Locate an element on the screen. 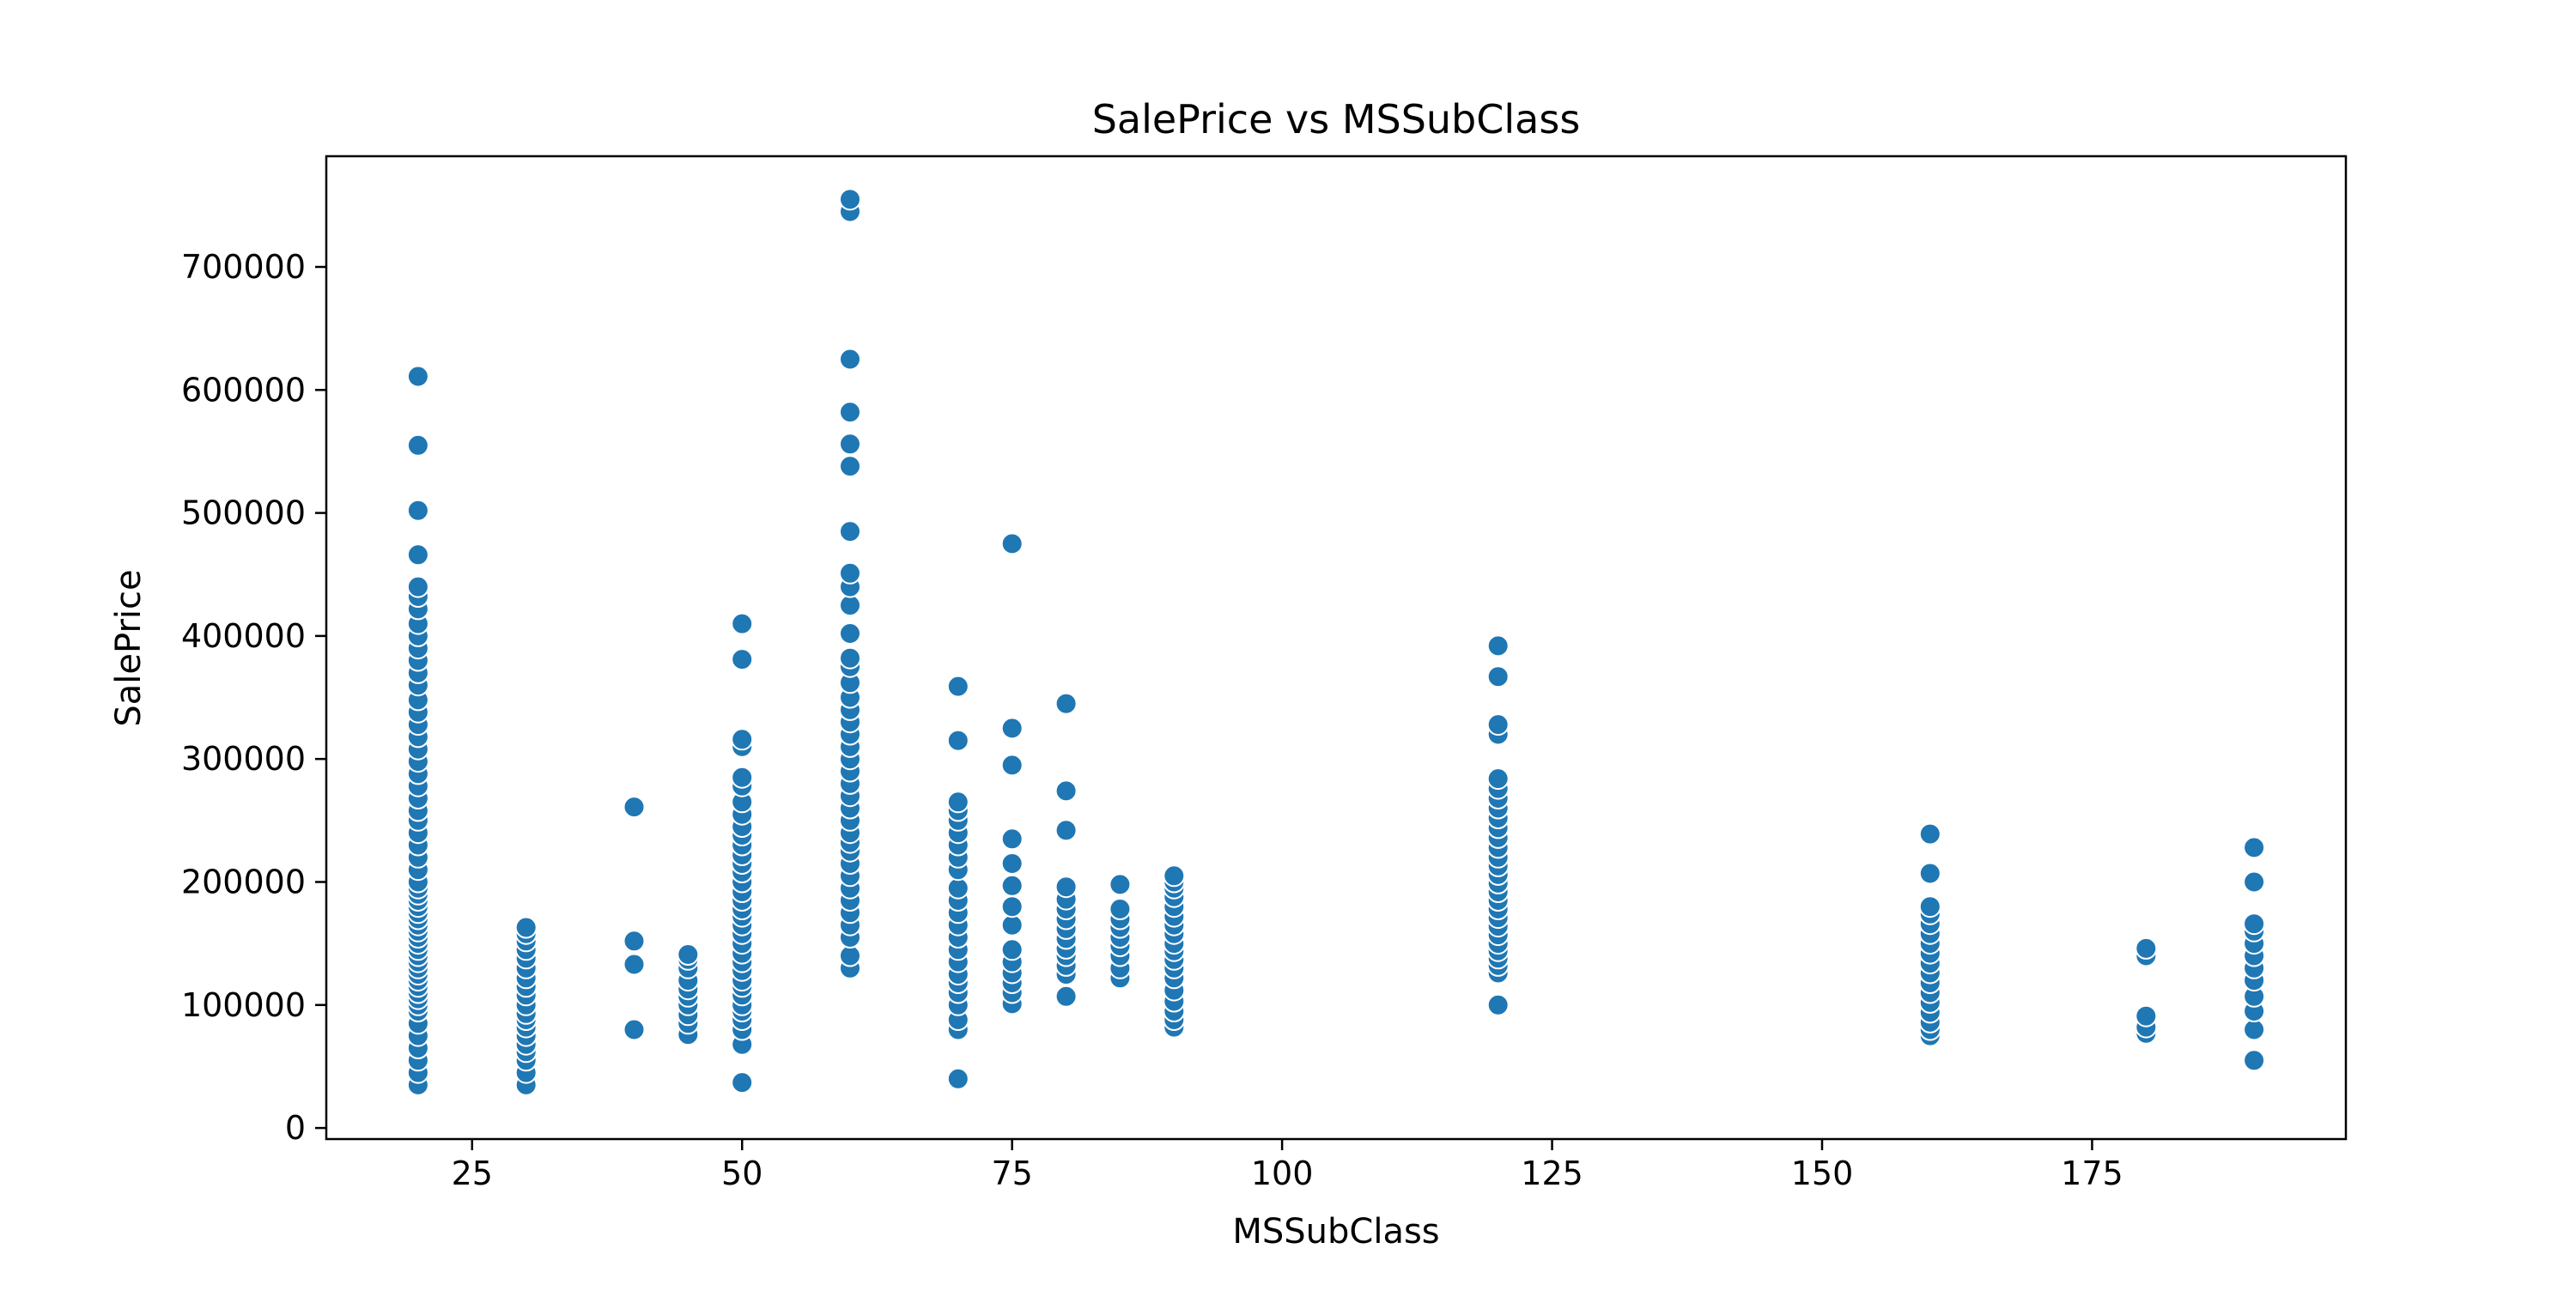 The width and height of the screenshot is (2576, 1291). x-tick-label: 150 is located at coordinates (1822, 1173).